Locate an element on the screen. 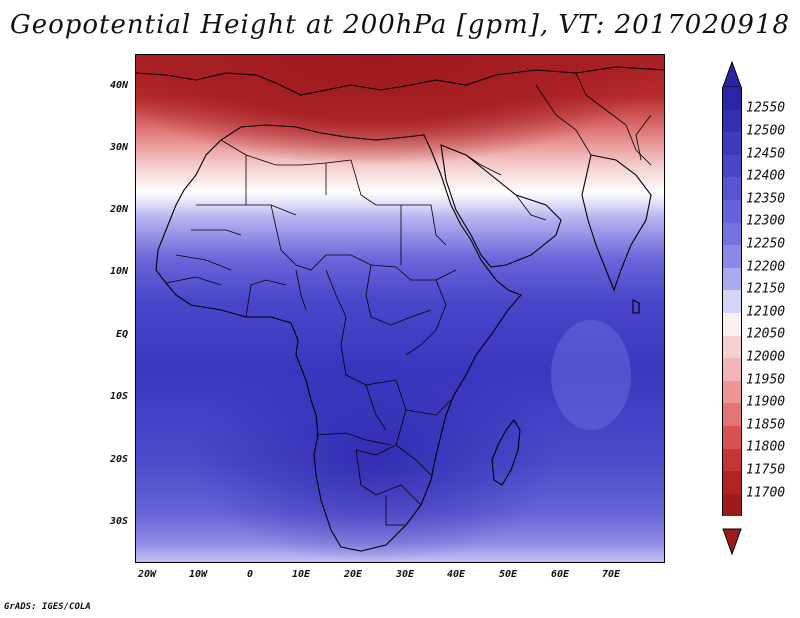 The width and height of the screenshot is (800, 618). colorbar is located at coordinates (732, 302).